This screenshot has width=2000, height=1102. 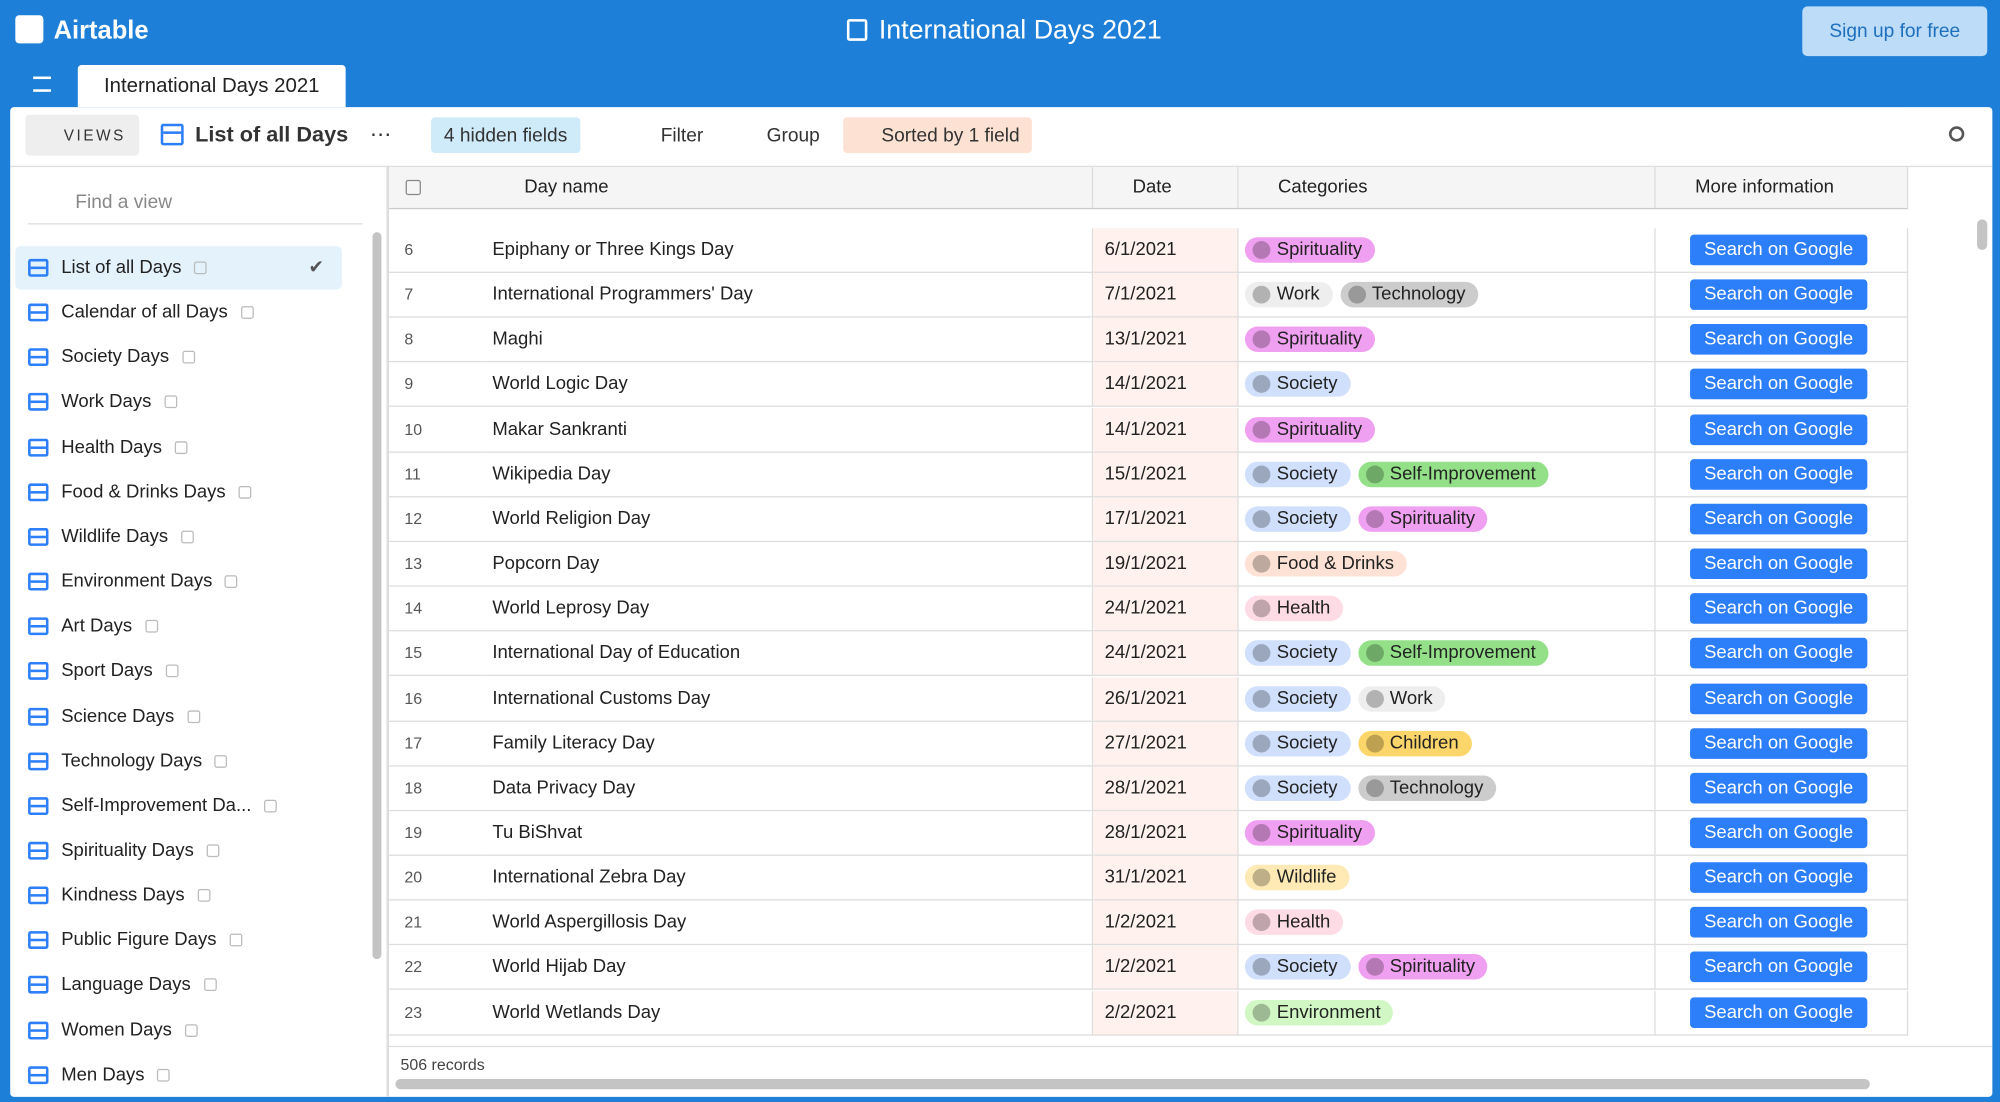 What do you see at coordinates (789, 430) in the screenshot?
I see `day-name: Makar Sankranti` at bounding box center [789, 430].